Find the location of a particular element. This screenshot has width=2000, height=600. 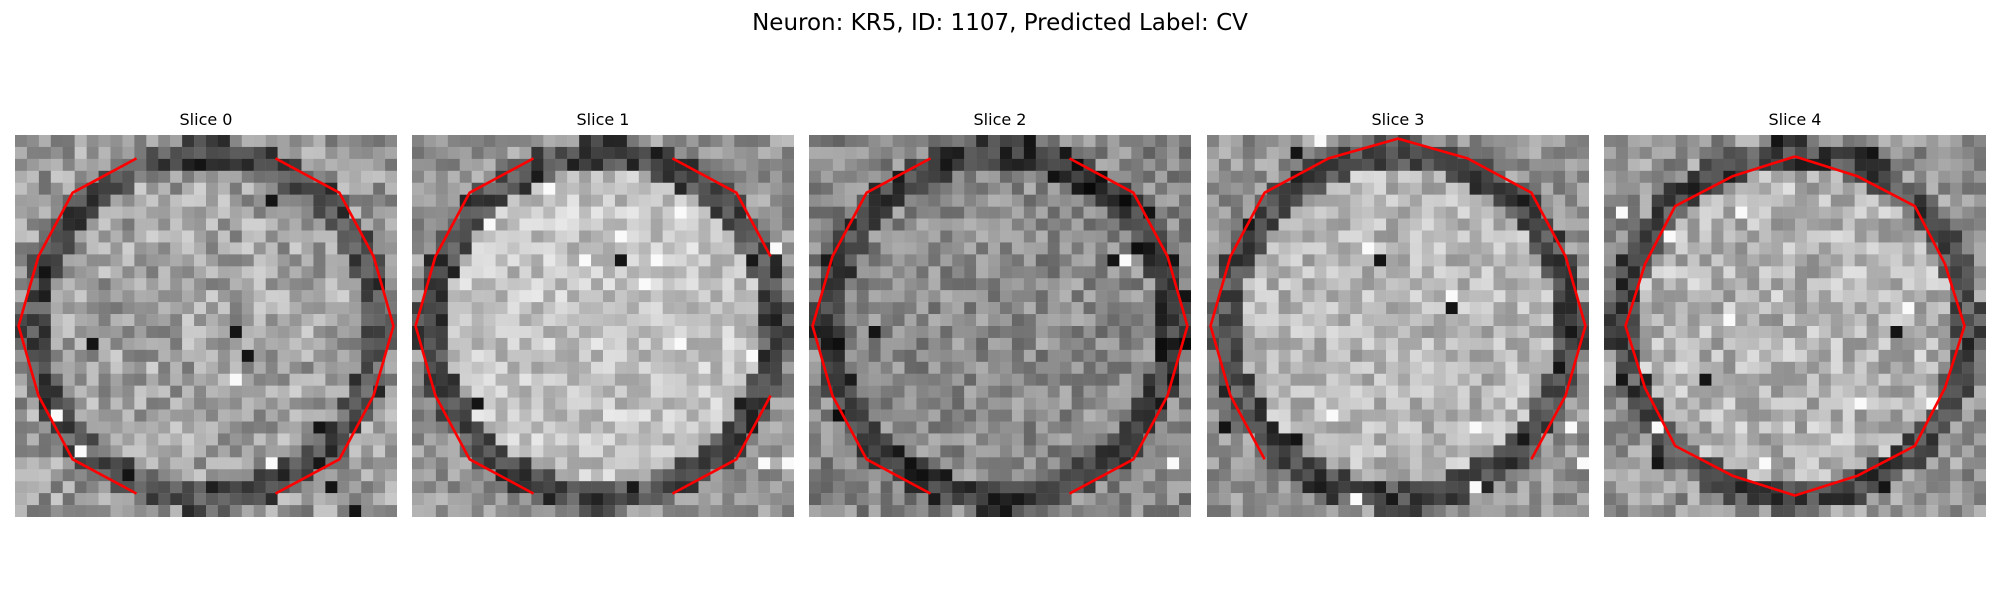

slice-title-2: Slice 2 is located at coordinates (1000, 119).